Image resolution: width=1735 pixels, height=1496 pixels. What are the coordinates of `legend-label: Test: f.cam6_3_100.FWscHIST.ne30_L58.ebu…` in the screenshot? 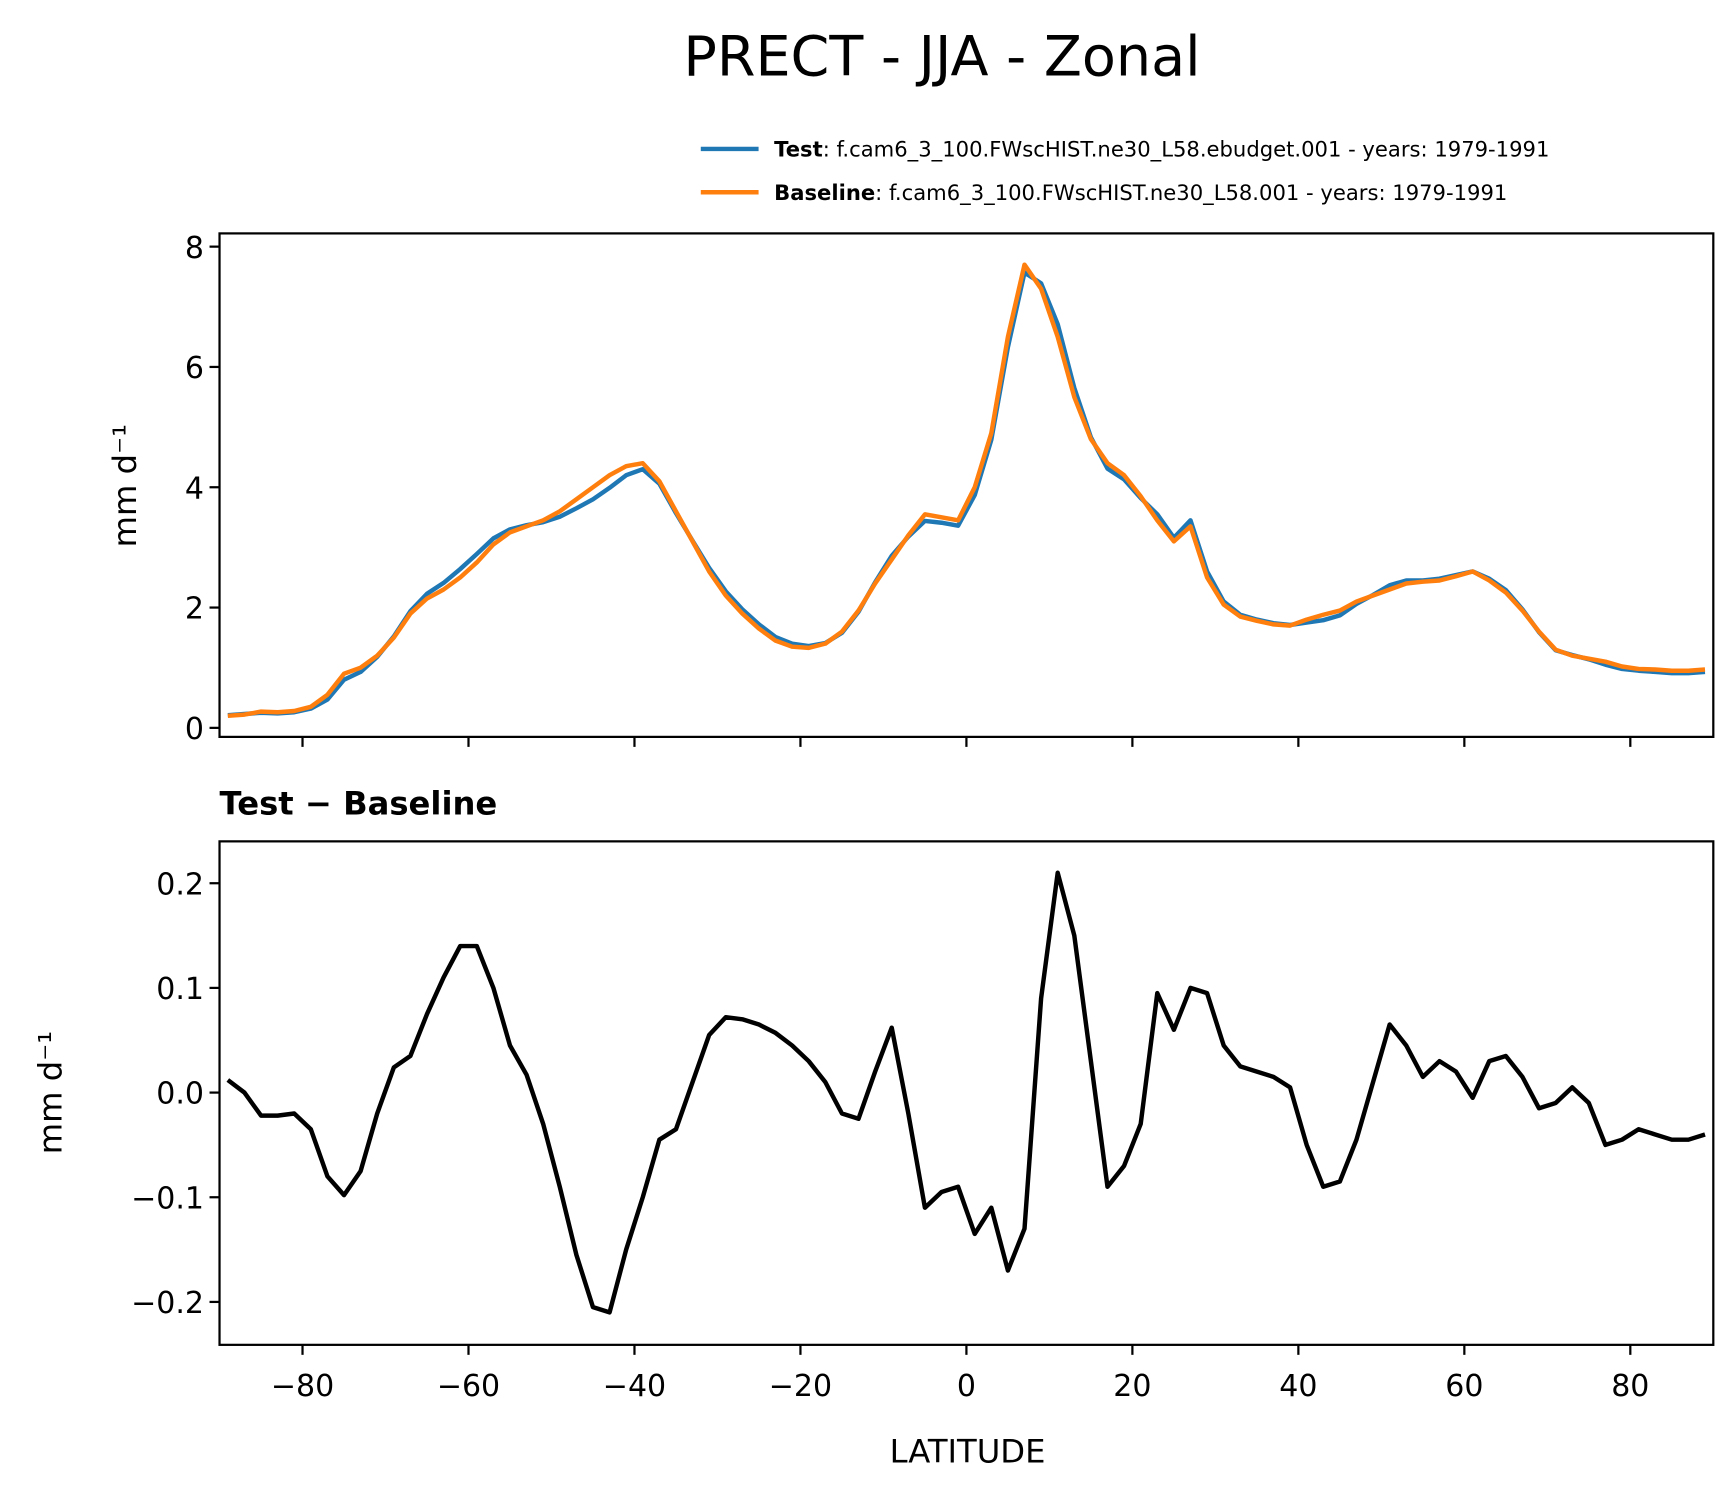 It's located at (1161, 150).